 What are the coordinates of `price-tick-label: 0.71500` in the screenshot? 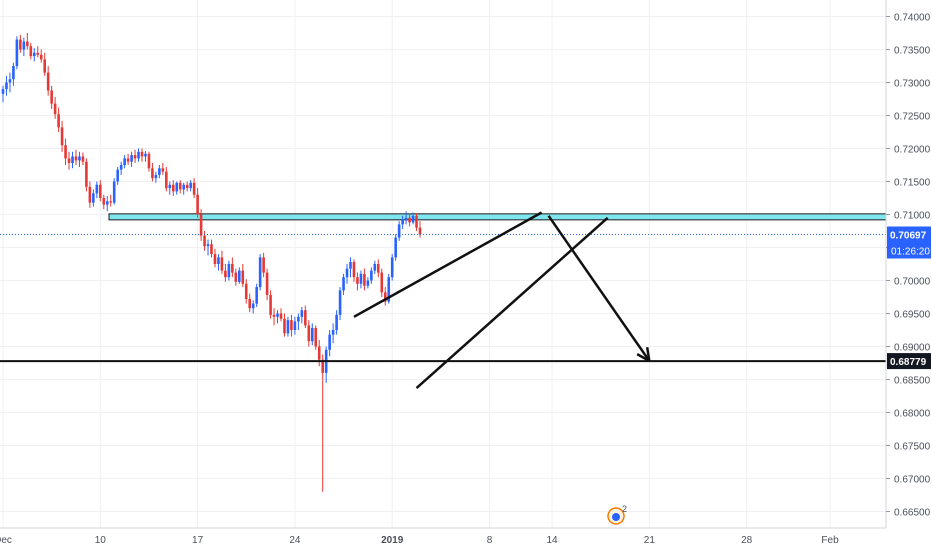 It's located at (912, 183).